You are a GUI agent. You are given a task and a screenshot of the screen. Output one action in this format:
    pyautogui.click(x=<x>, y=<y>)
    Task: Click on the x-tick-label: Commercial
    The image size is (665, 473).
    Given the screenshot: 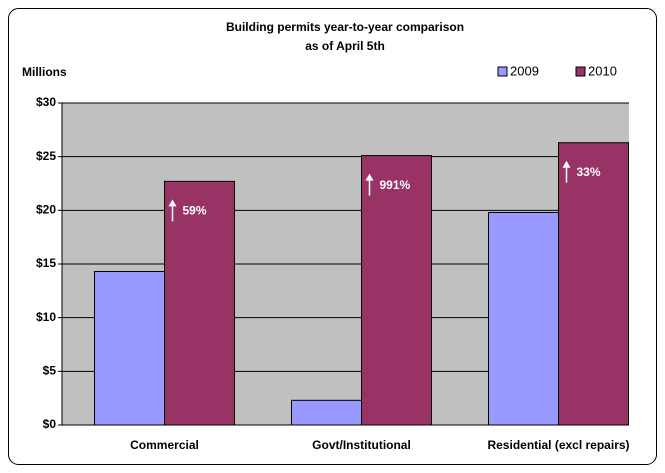 What is the action you would take?
    pyautogui.click(x=164, y=445)
    